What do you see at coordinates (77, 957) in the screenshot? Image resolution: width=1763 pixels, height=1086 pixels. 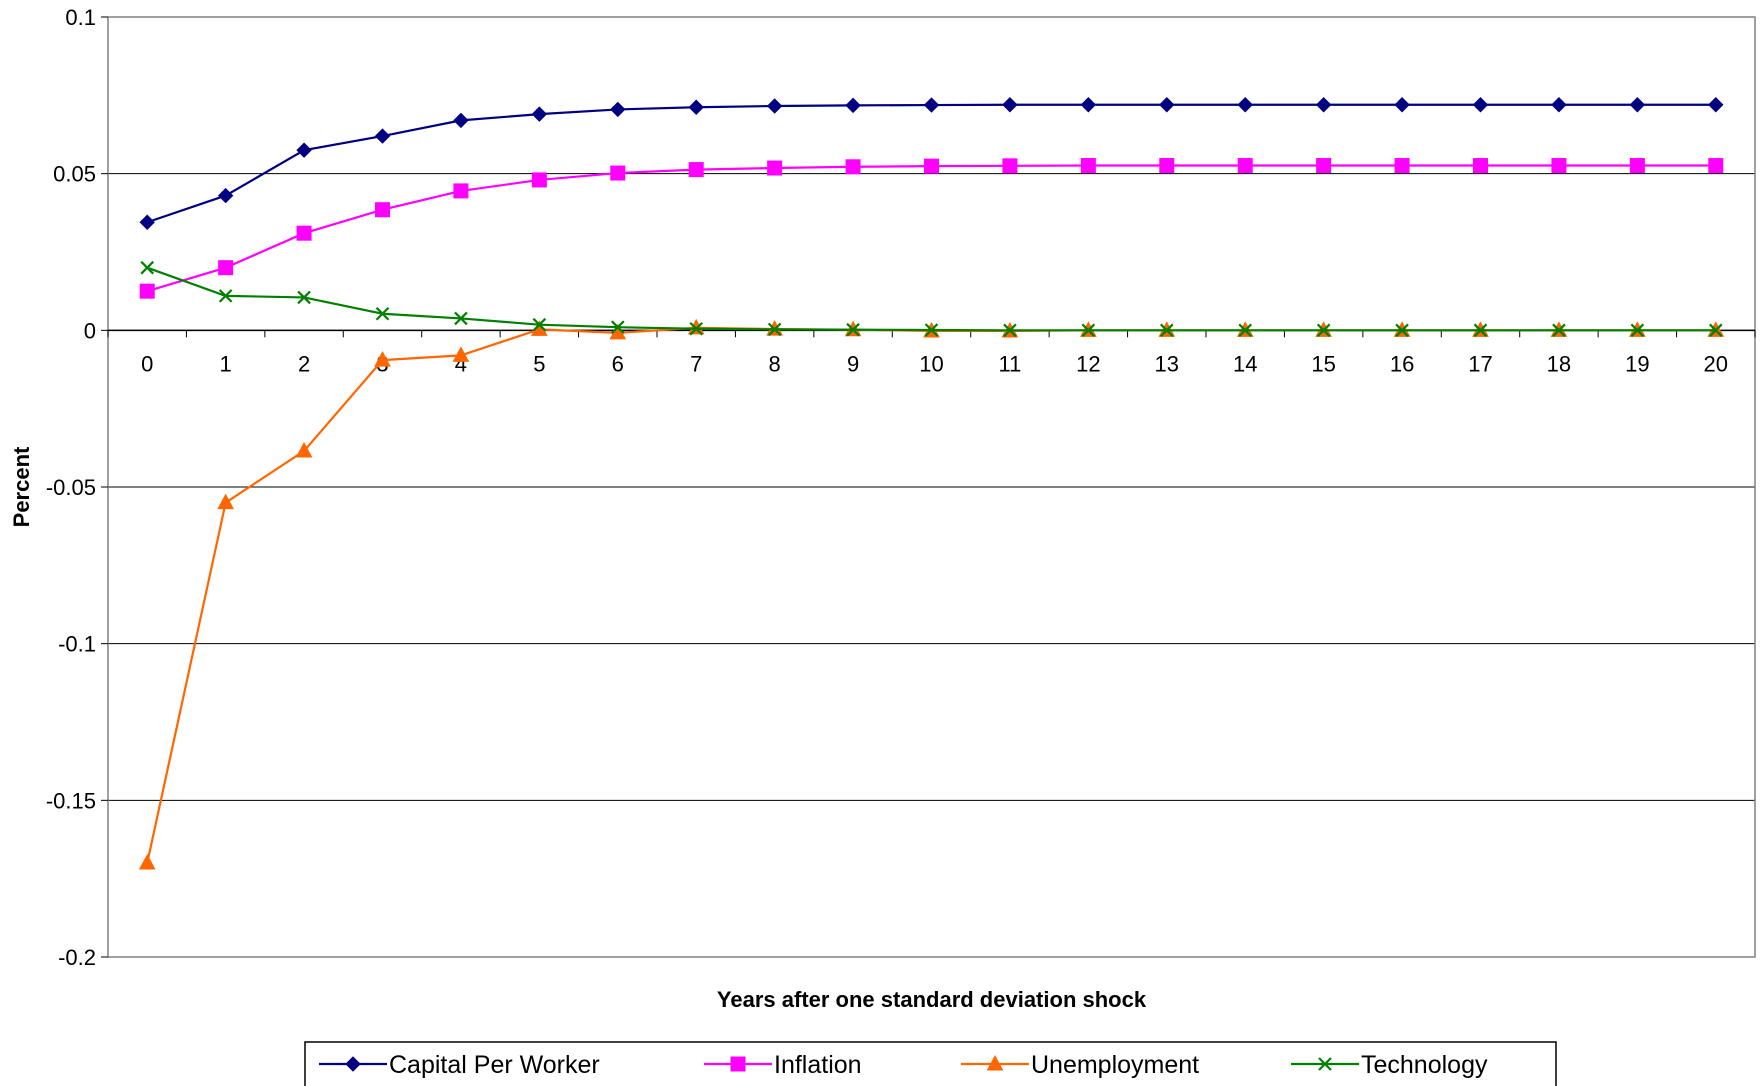 I see `y-tick-label: -0.2` at bounding box center [77, 957].